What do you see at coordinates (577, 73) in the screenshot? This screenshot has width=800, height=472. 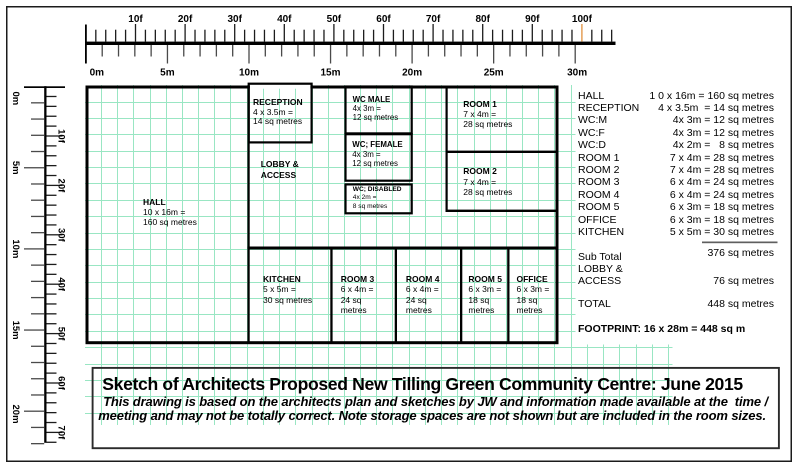 I see `svg-text: 30m` at bounding box center [577, 73].